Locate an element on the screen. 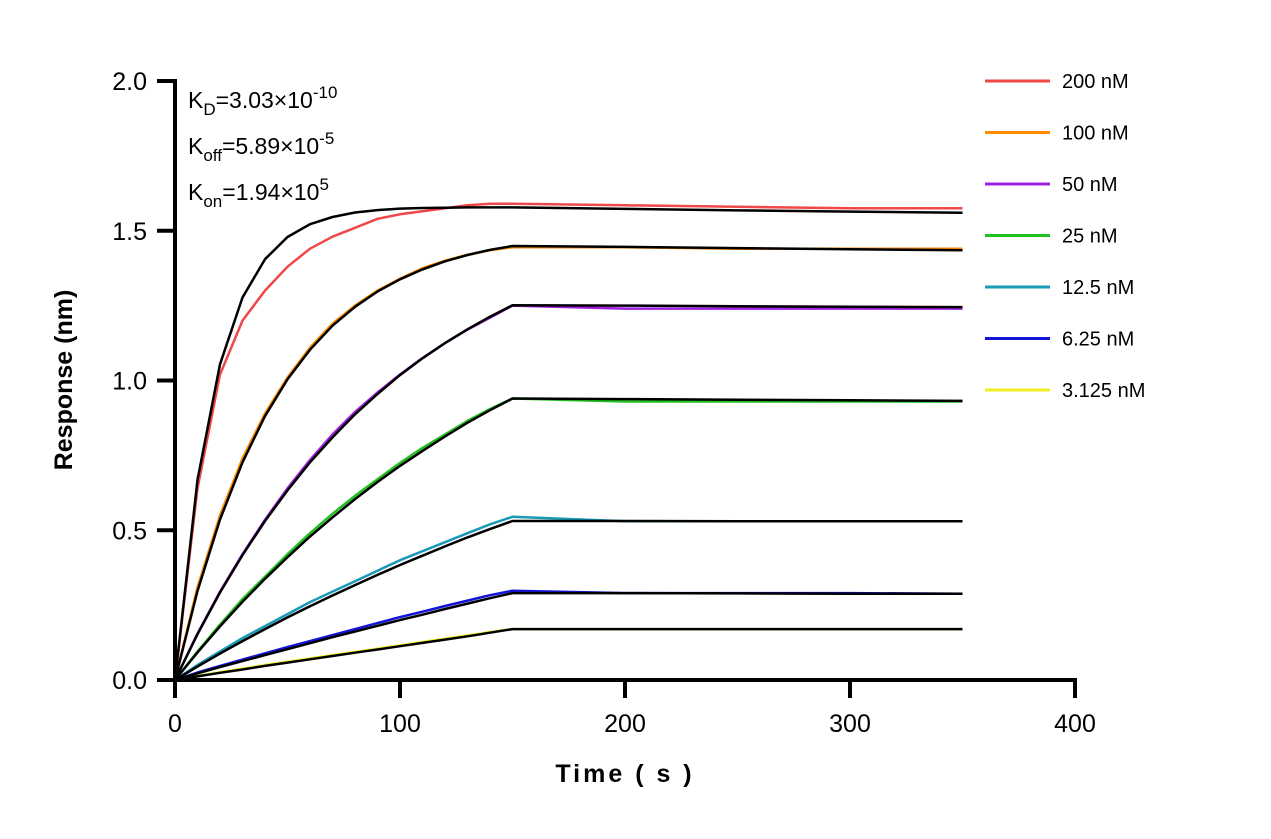 The width and height of the screenshot is (1271, 839). fit-line-6.25-nM is located at coordinates (568, 636).